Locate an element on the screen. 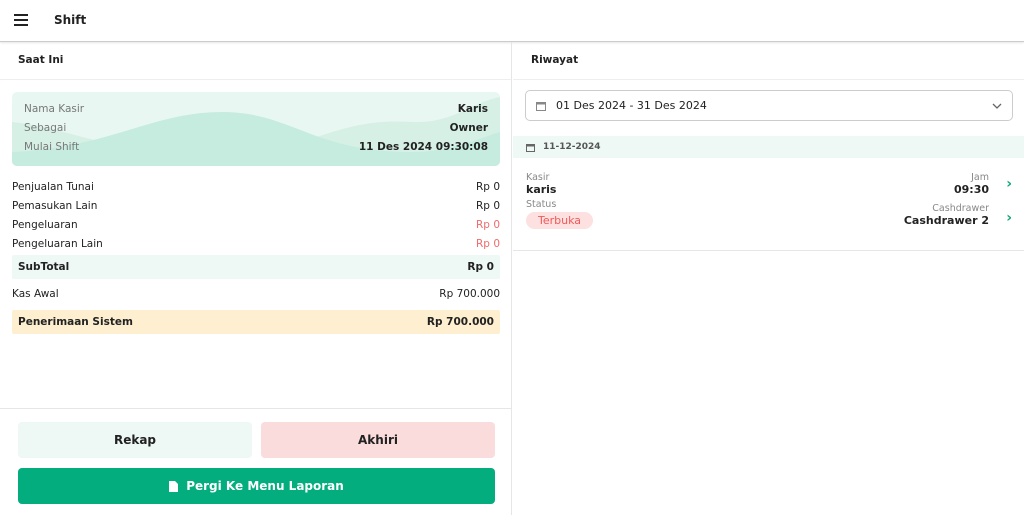 The width and height of the screenshot is (1024, 515). label: Pengeluaran Lain is located at coordinates (57, 244).